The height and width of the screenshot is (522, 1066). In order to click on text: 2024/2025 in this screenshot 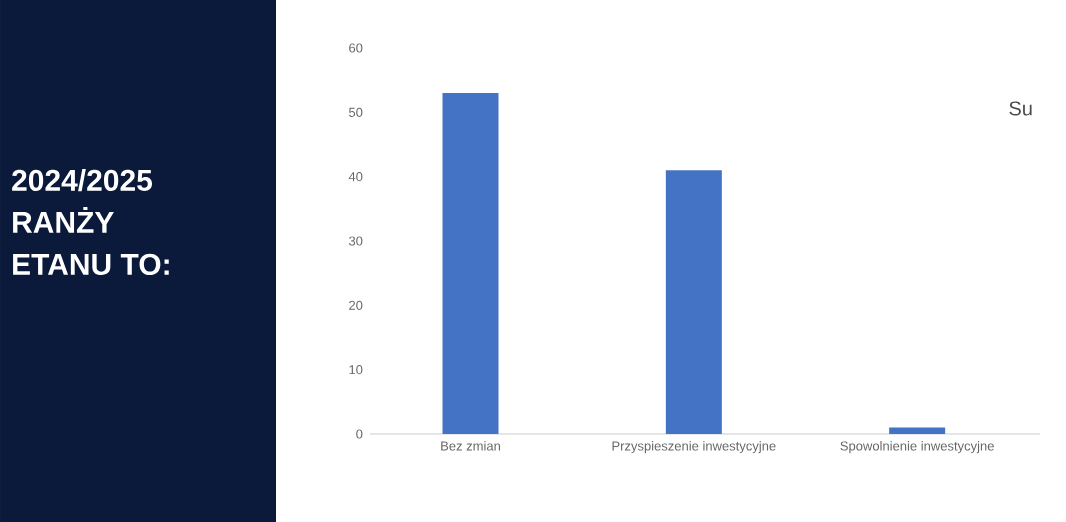, I will do `click(82, 180)`.